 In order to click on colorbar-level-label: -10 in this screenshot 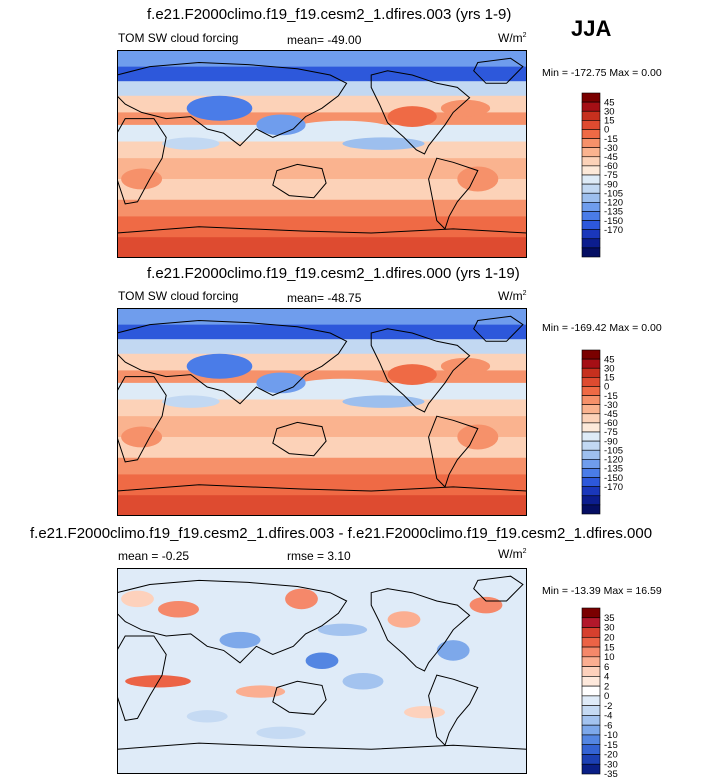, I will do `click(611, 735)`.